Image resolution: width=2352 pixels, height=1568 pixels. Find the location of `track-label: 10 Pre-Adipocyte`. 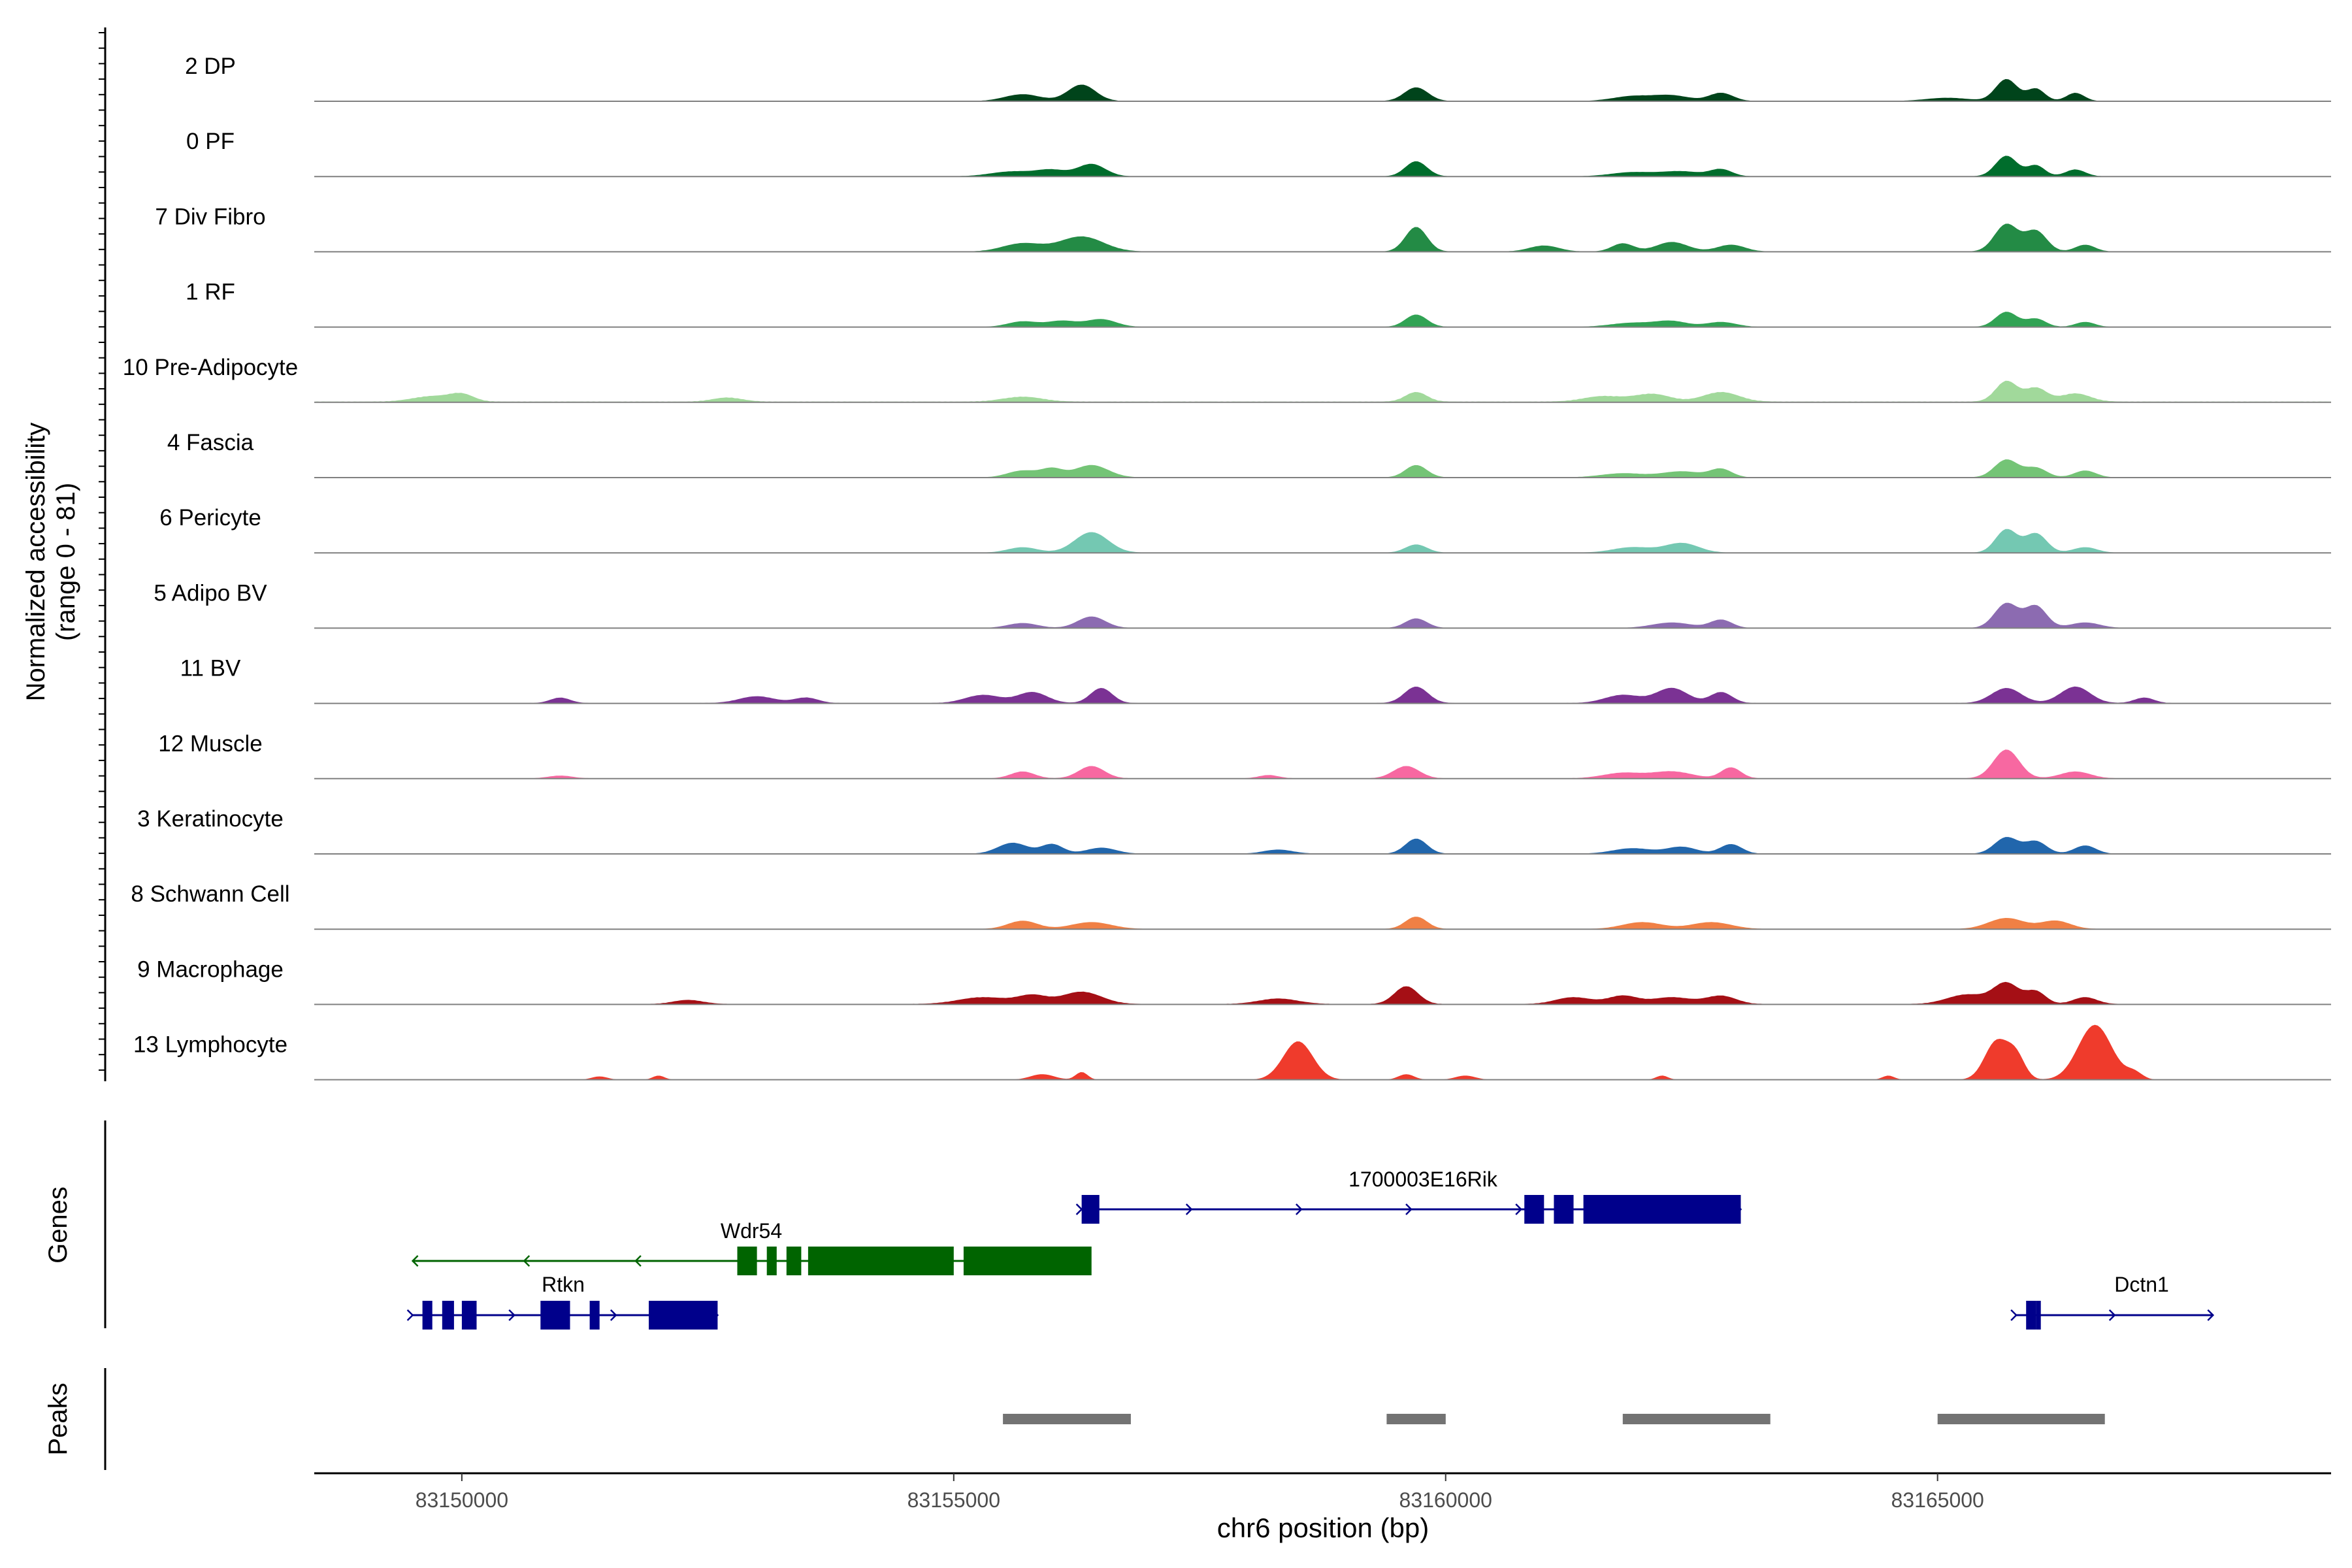

track-label: 10 Pre-Adipocyte is located at coordinates (210, 367).